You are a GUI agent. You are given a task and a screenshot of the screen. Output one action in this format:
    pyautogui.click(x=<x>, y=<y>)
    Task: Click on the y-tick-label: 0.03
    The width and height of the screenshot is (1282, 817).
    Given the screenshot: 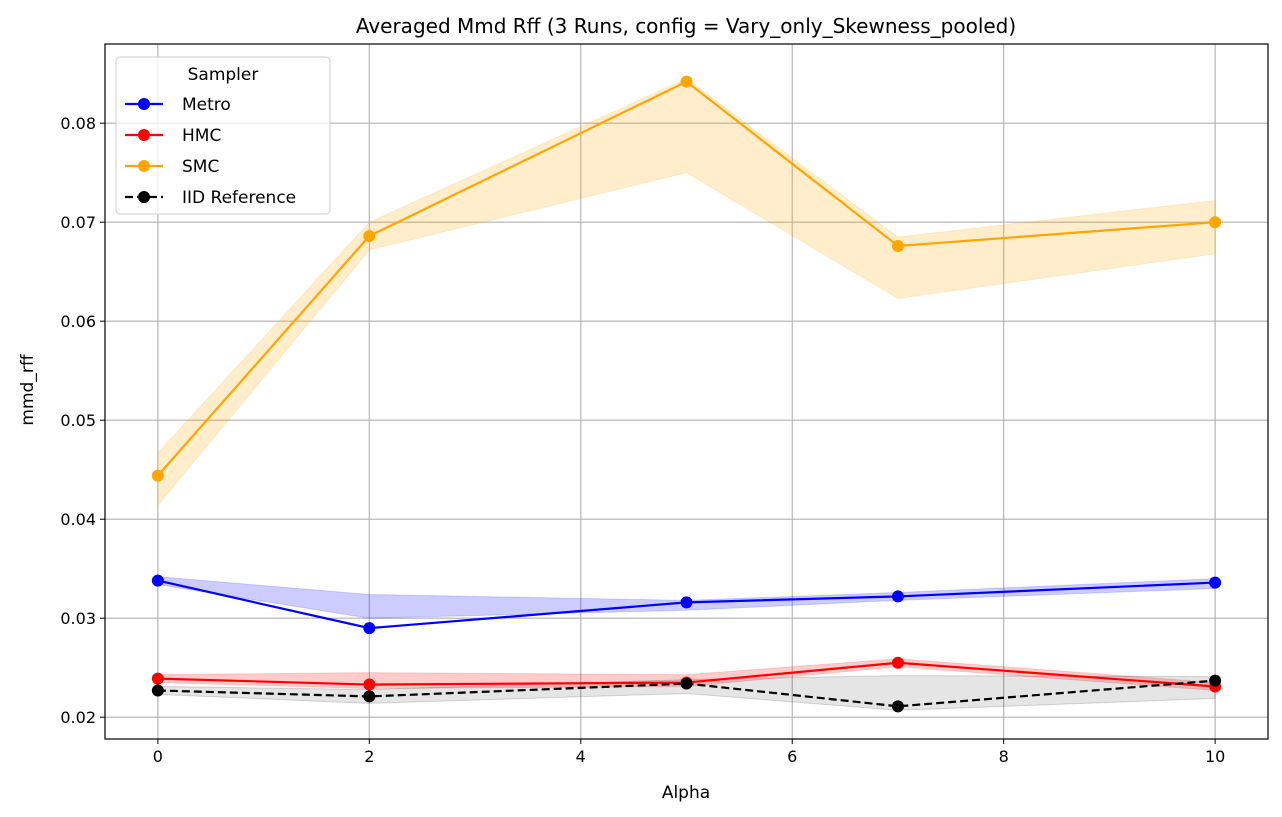 What is the action you would take?
    pyautogui.click(x=78, y=618)
    